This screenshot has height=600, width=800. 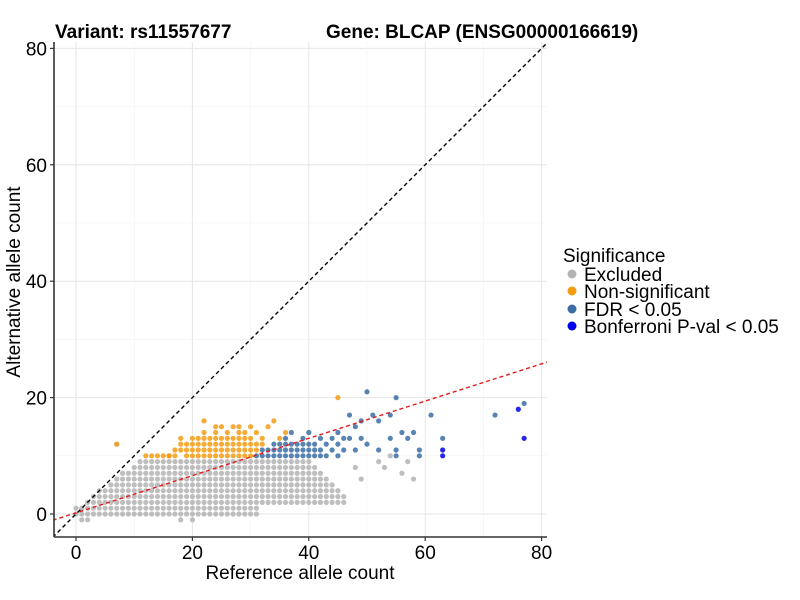 What do you see at coordinates (36, 282) in the screenshot?
I see `y-tick-label: 40` at bounding box center [36, 282].